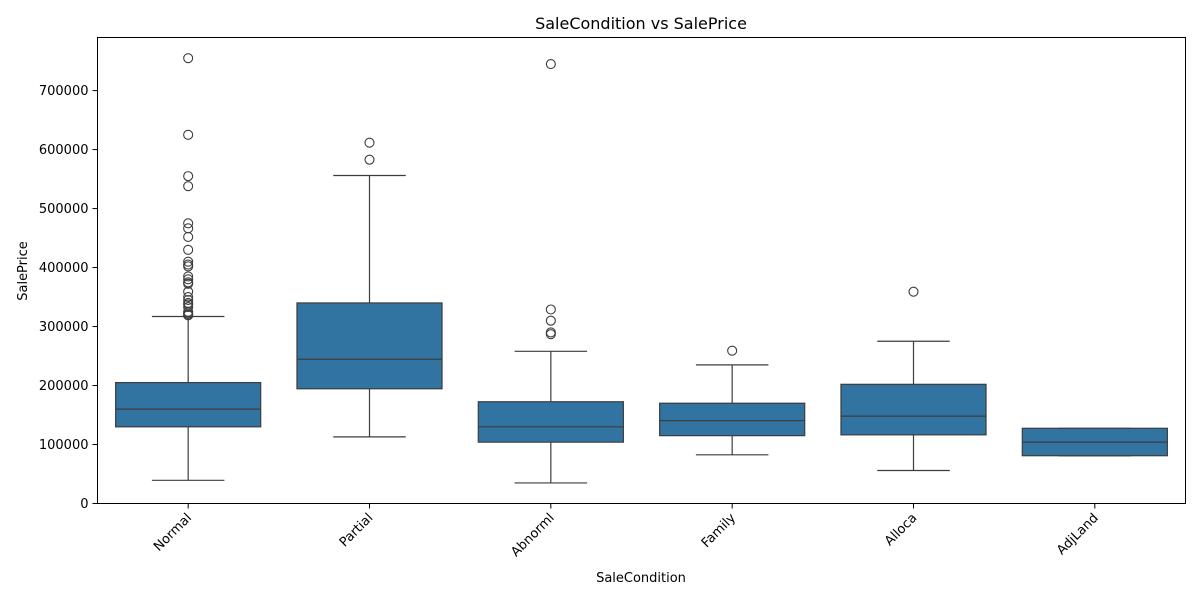 Image resolution: width=1200 pixels, height=600 pixels. Describe the element at coordinates (356, 530) in the screenshot. I see `x-tick-label: Partial` at that location.